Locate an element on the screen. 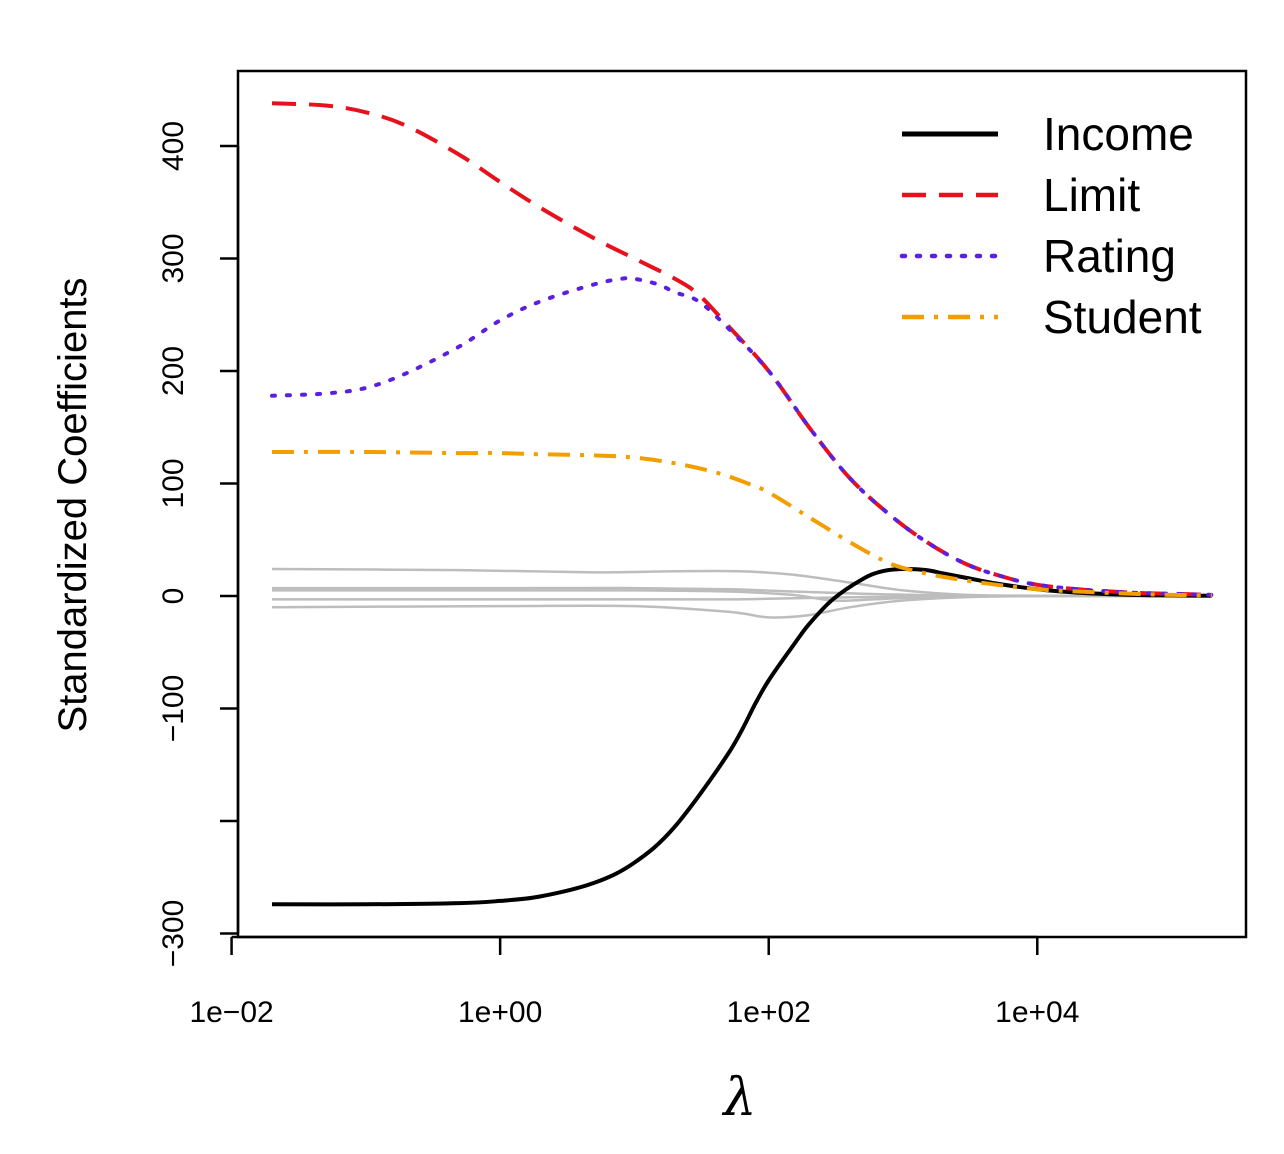  legend-label-rating: Rating is located at coordinates (1109, 256).